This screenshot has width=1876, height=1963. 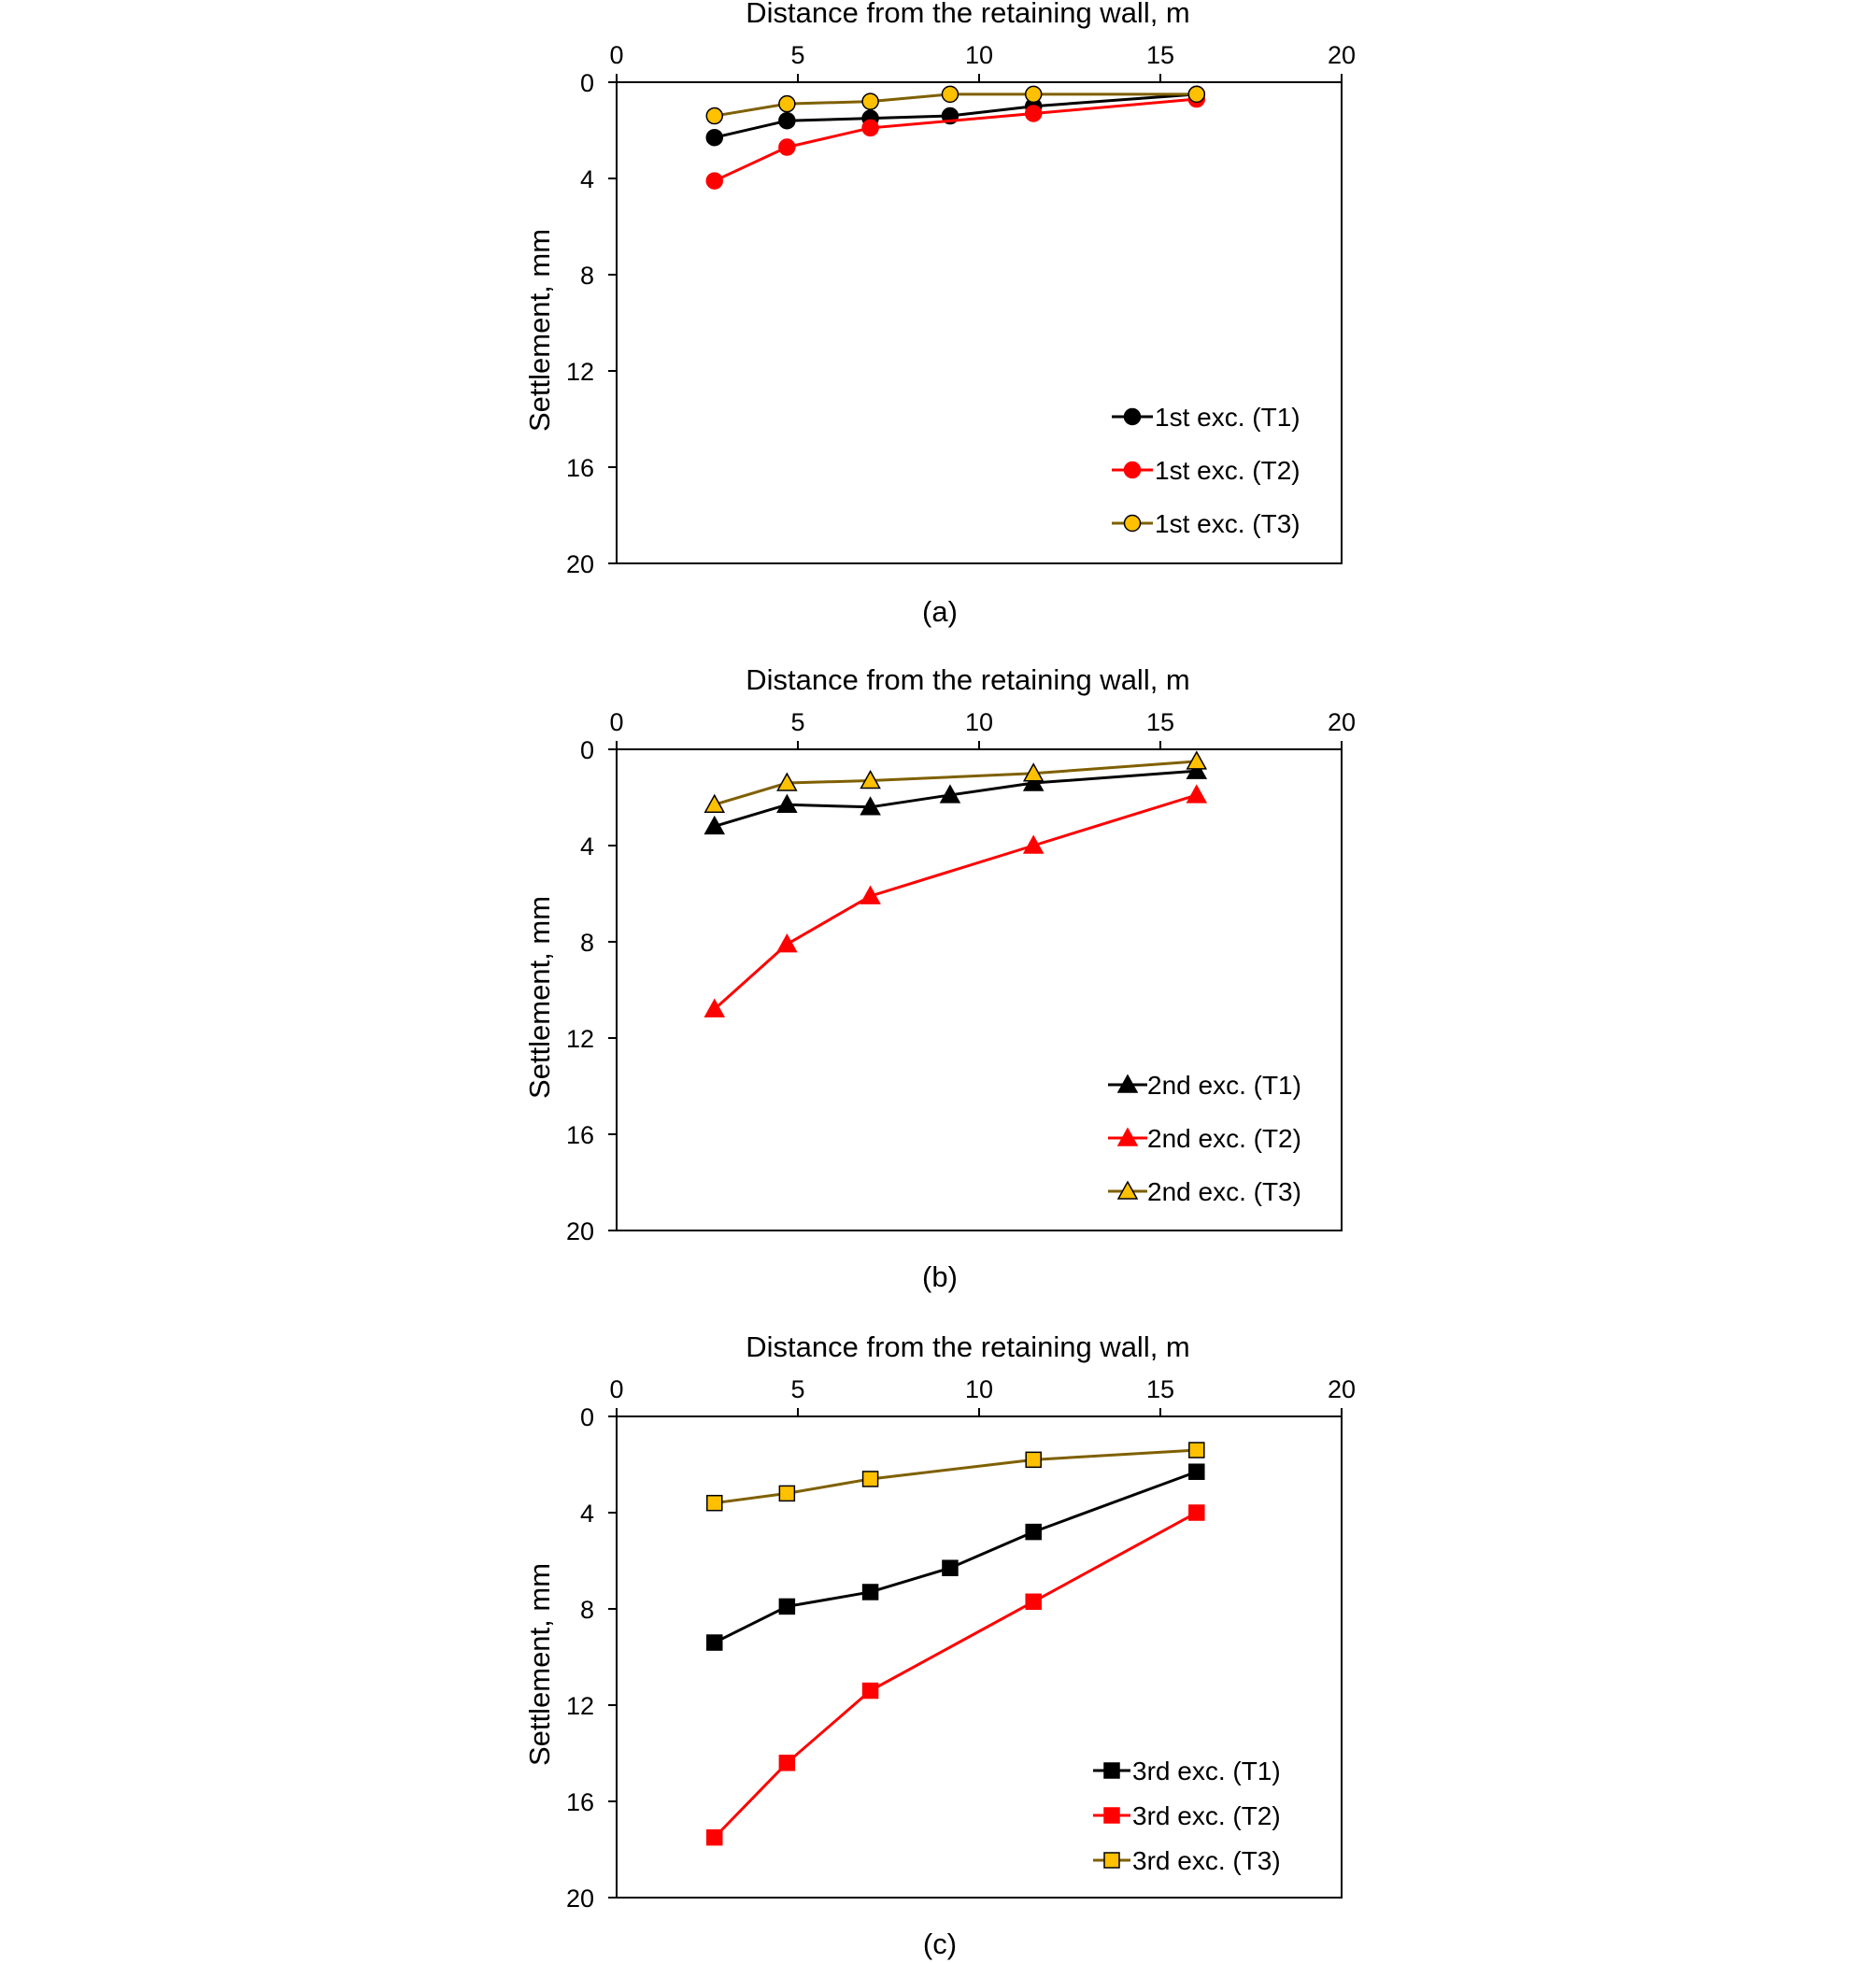 What do you see at coordinates (1224, 1138) in the screenshot?
I see `legend-label: 2nd exc. (T2)` at bounding box center [1224, 1138].